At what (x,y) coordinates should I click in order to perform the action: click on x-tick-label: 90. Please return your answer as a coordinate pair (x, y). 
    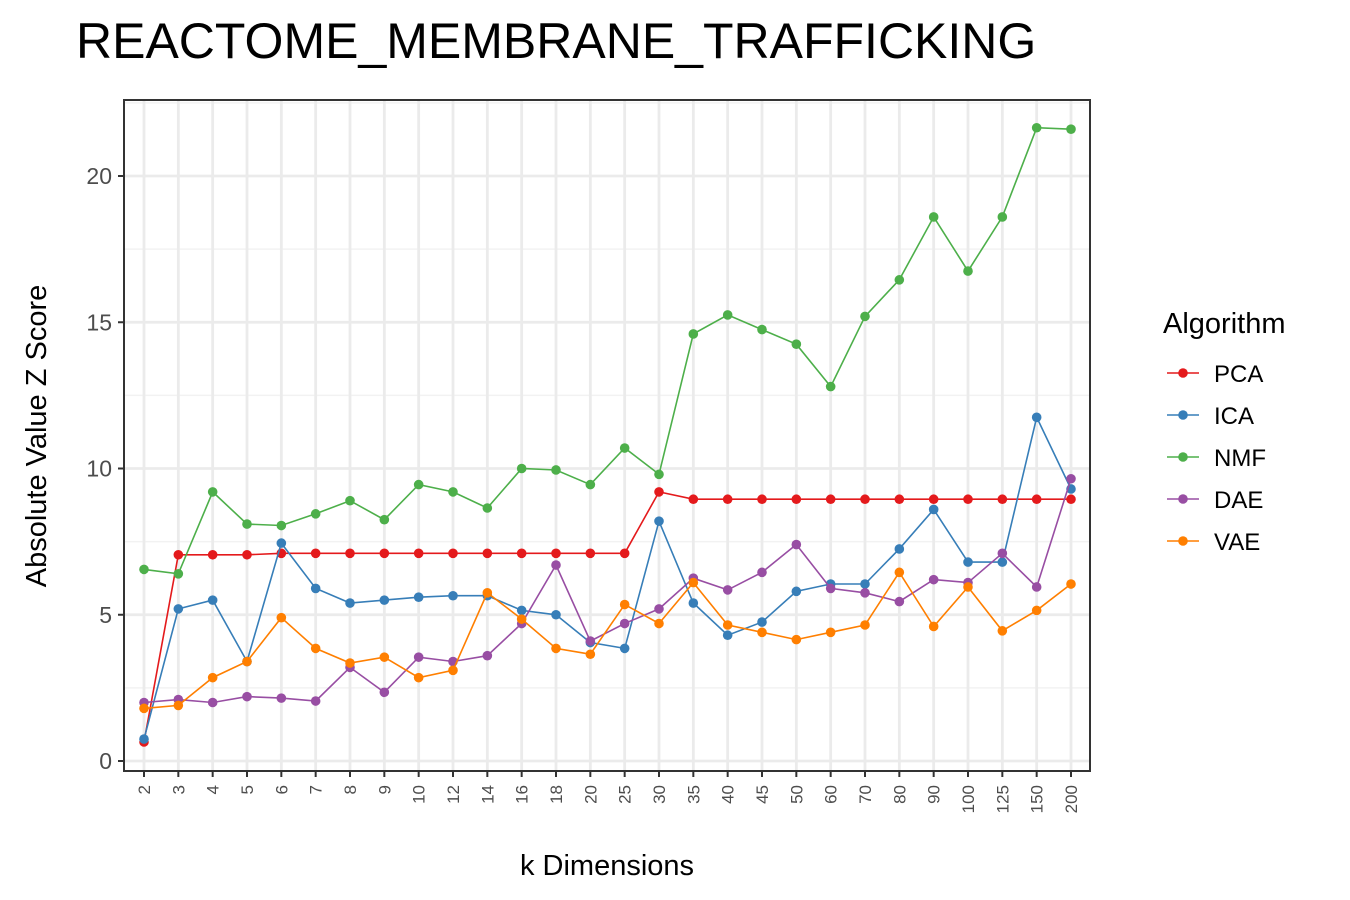
    Looking at the image, I should click on (934, 794).